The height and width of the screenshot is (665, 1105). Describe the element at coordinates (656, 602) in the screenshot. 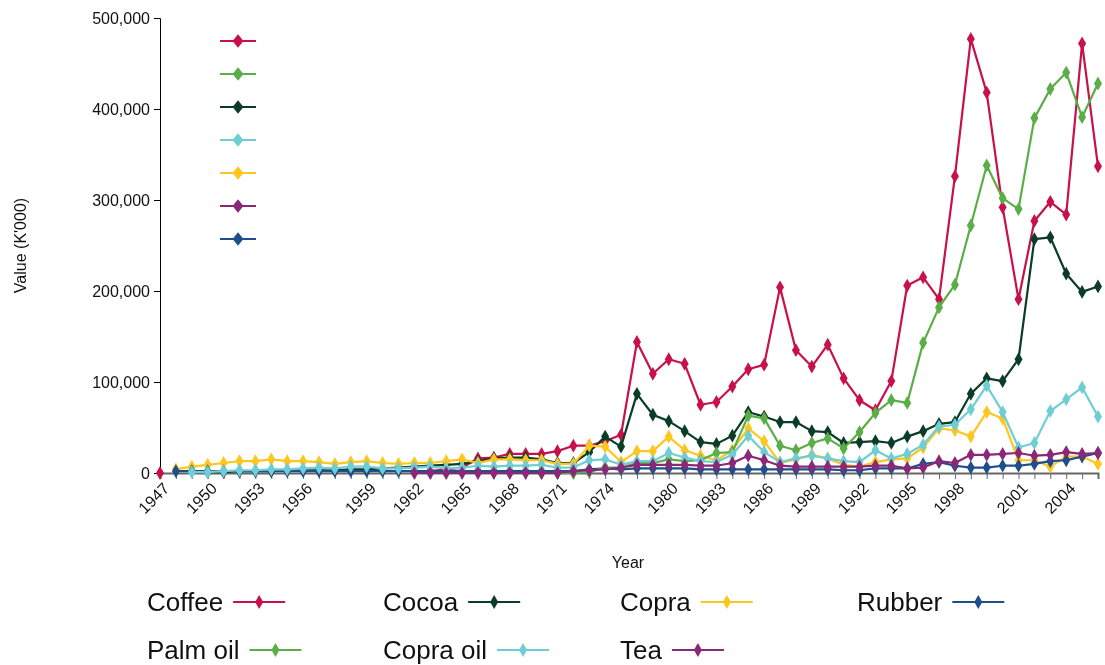

I see `legend-label: Copra` at that location.